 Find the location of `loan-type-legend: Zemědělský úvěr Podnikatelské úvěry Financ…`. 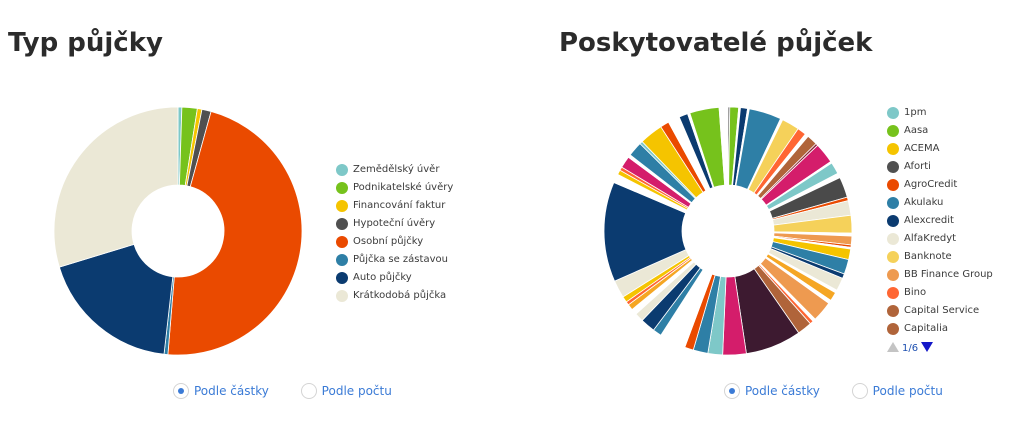

loan-type-legend: Zemědělský úvěr Podnikatelské úvěry Financ… is located at coordinates (394, 235).